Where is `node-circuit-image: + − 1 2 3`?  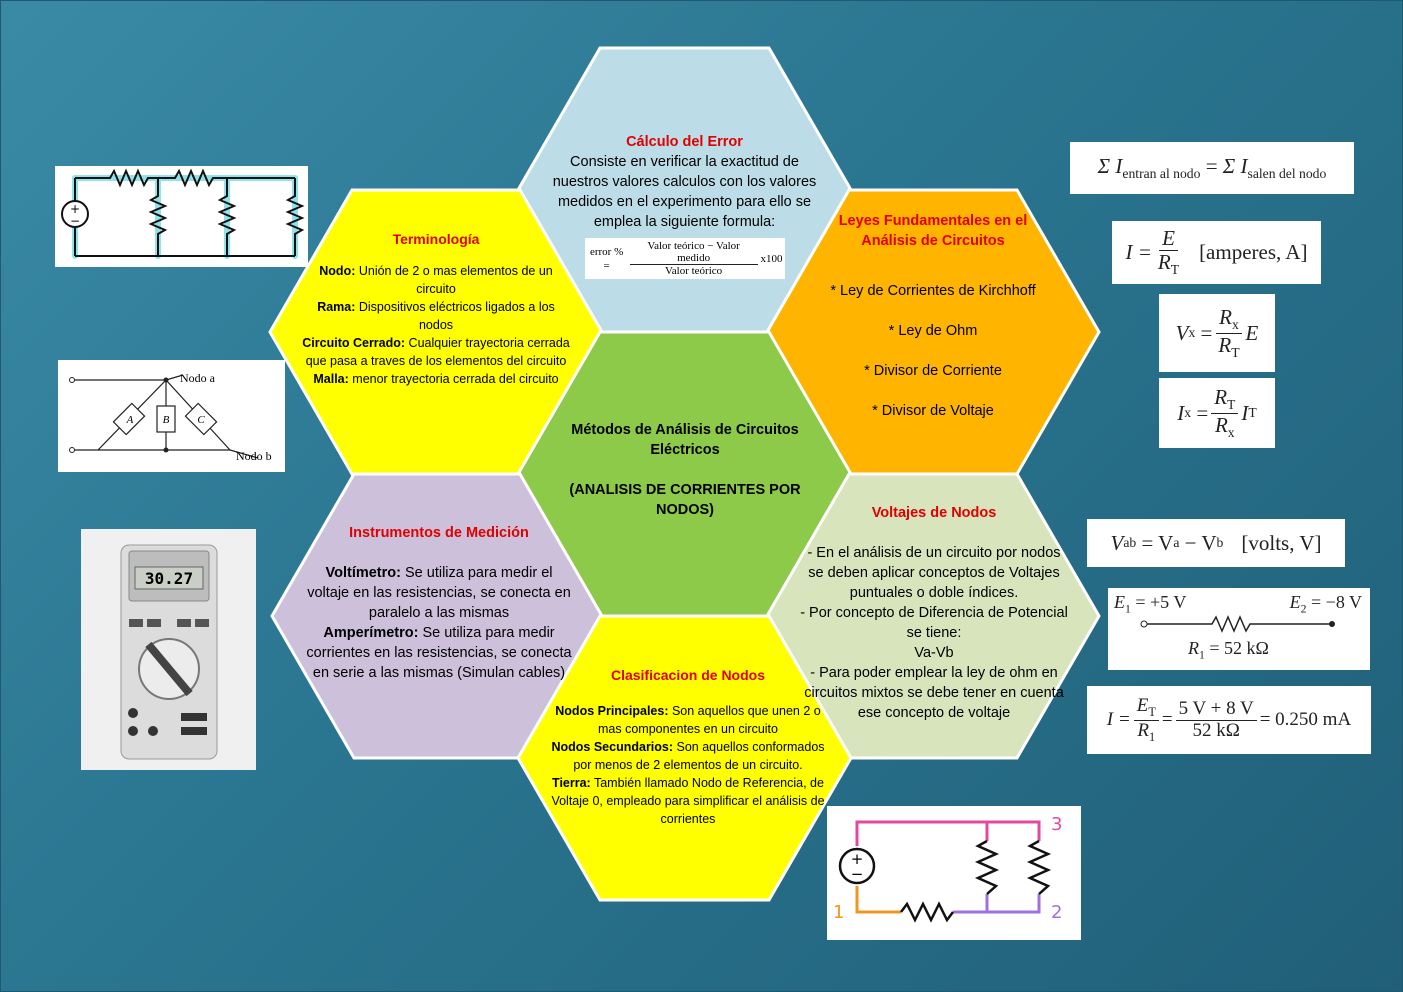
node-circuit-image: + − 1 2 3 is located at coordinates (954, 873).